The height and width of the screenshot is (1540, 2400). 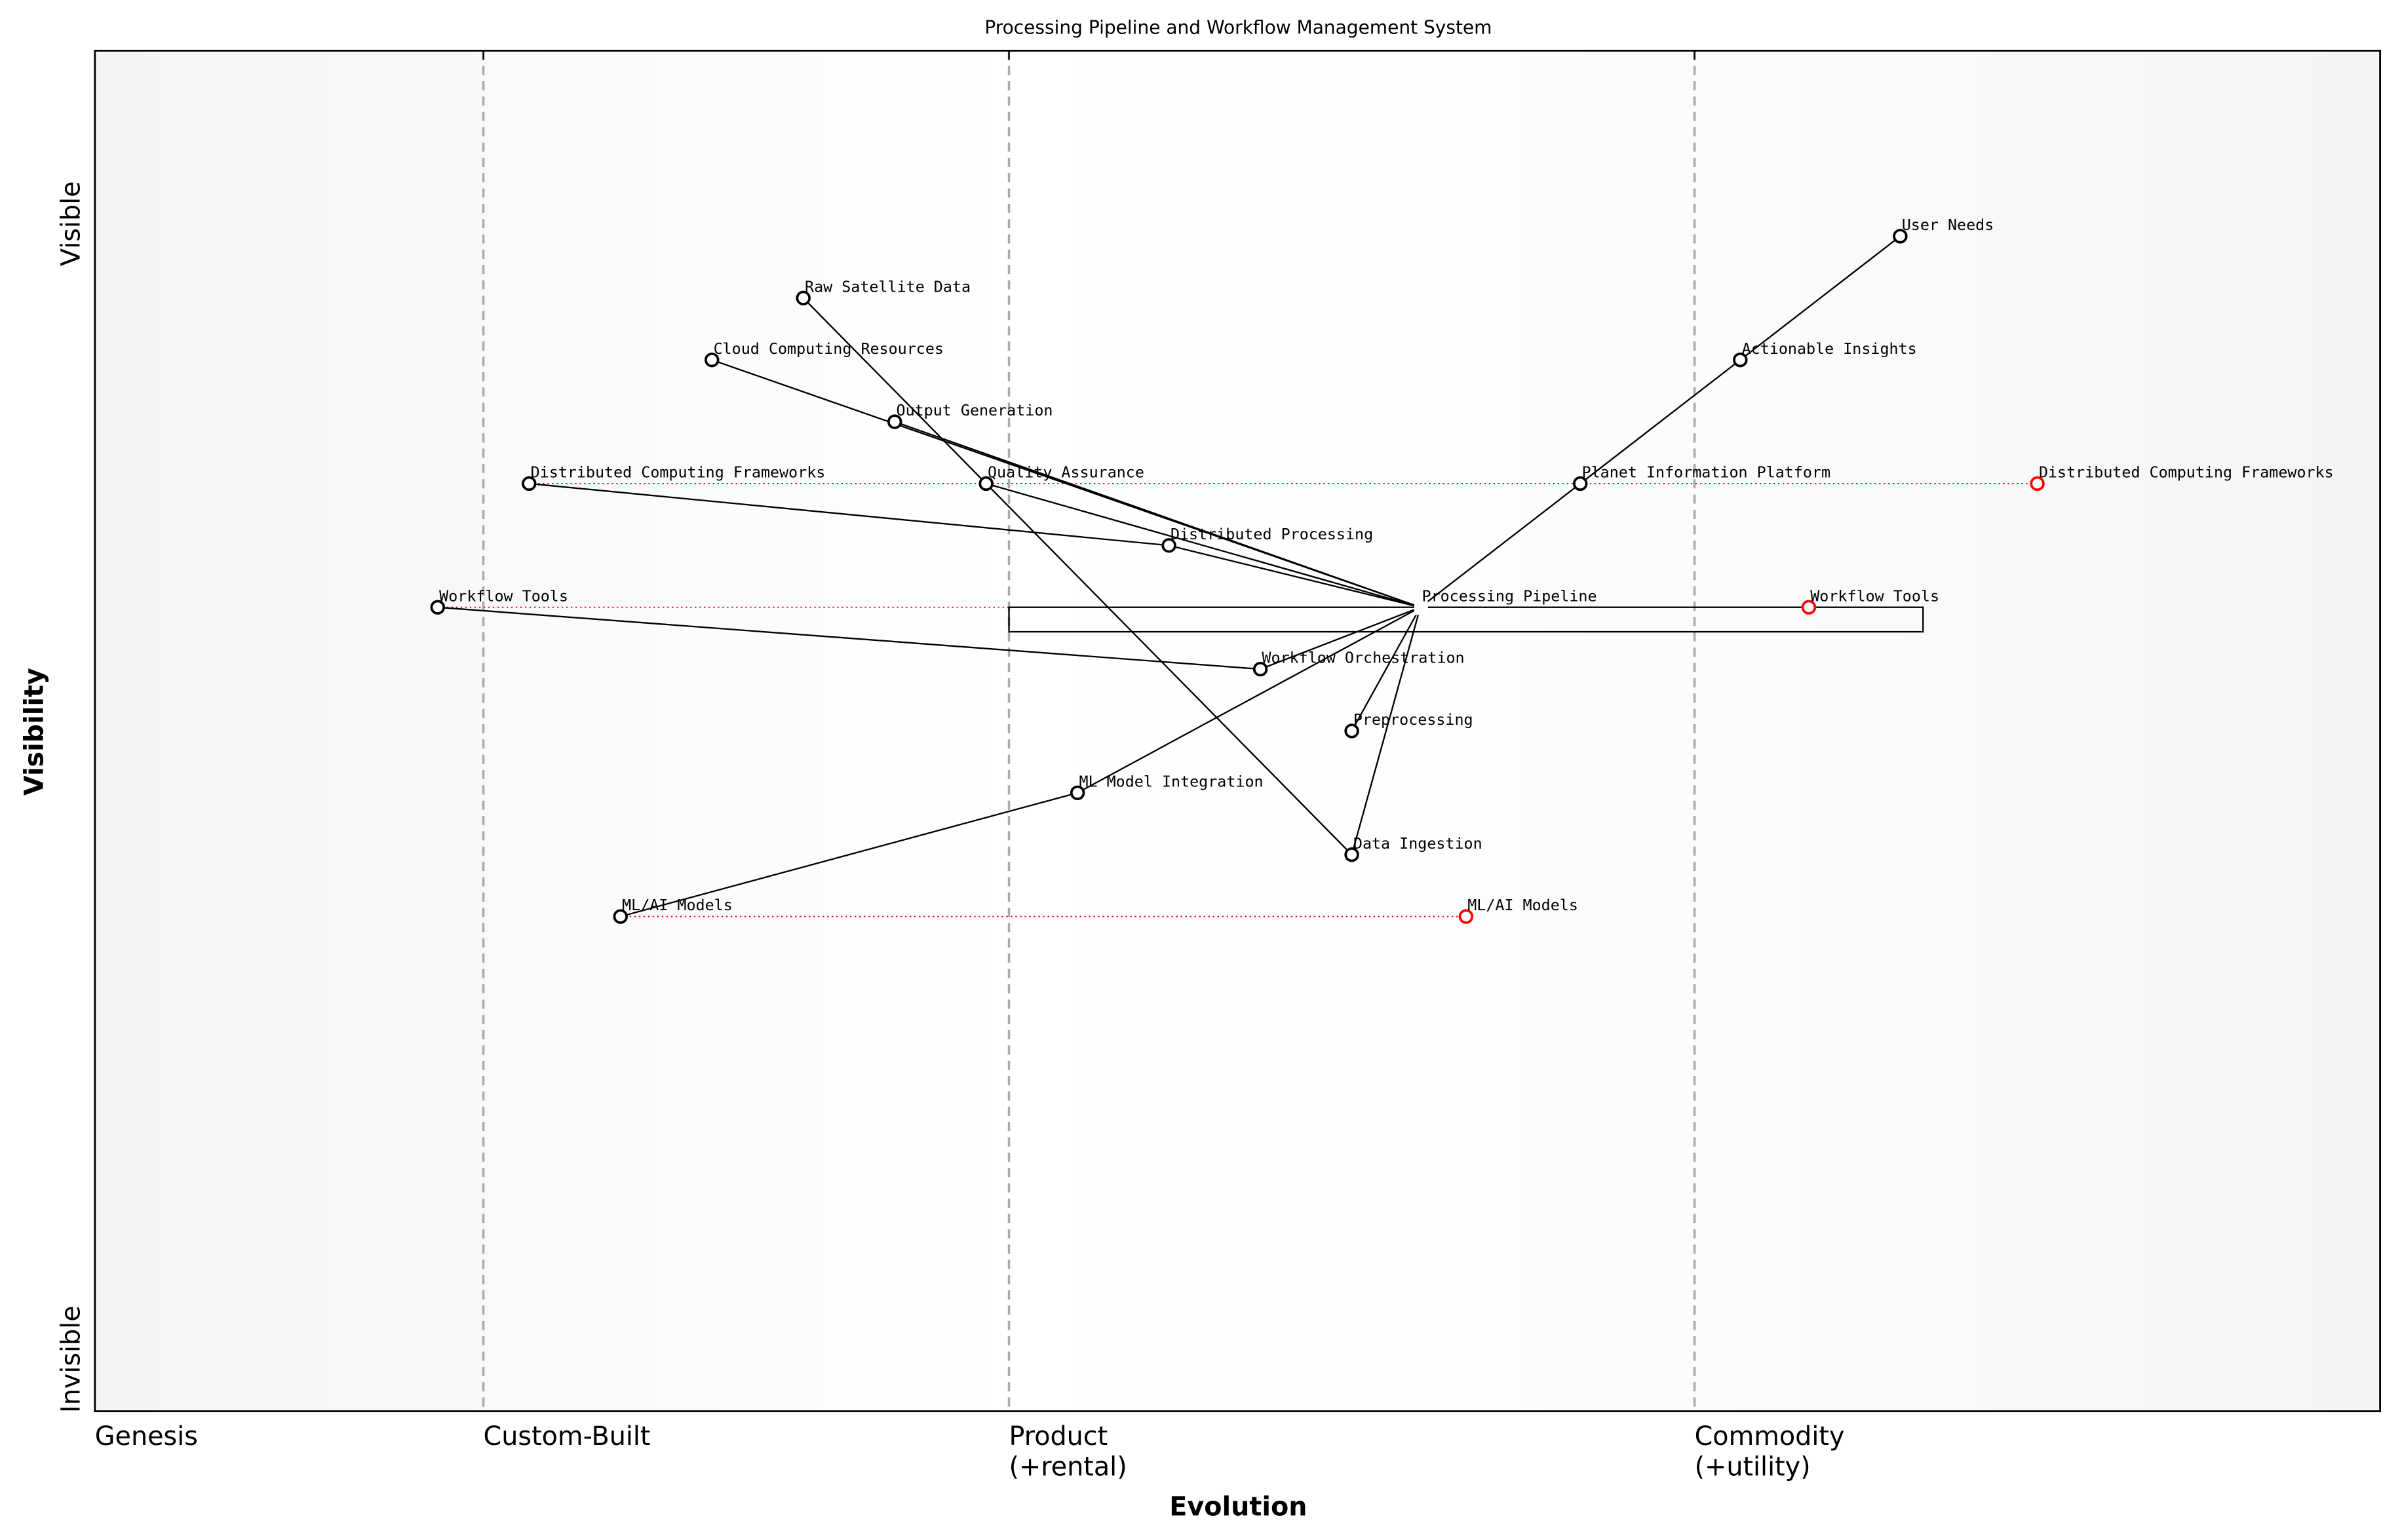 I want to click on component-label: Data Ingestion, so click(x=1417, y=843).